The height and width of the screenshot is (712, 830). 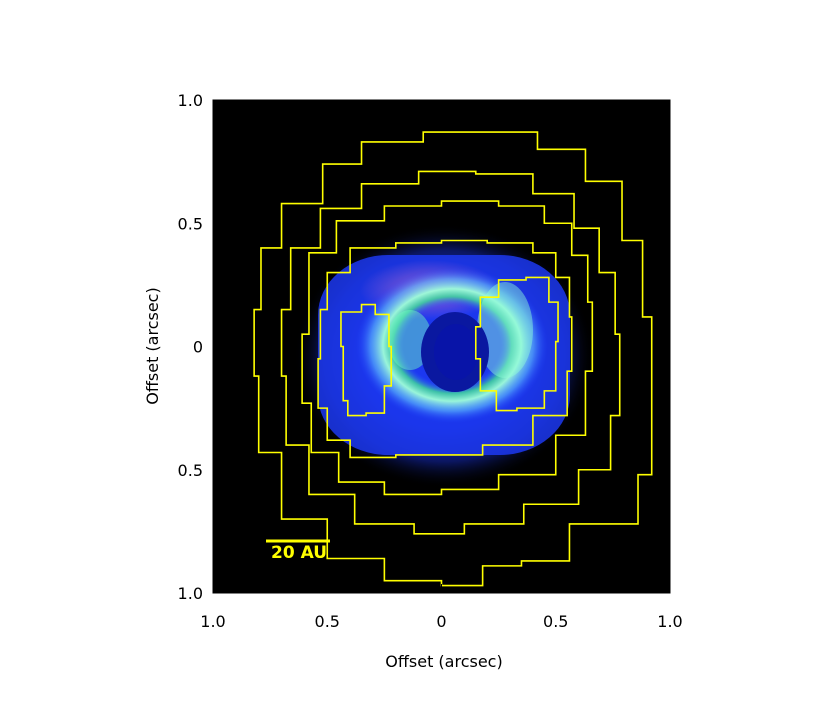 What do you see at coordinates (456, 352) in the screenshot?
I see `central-cavity-core` at bounding box center [456, 352].